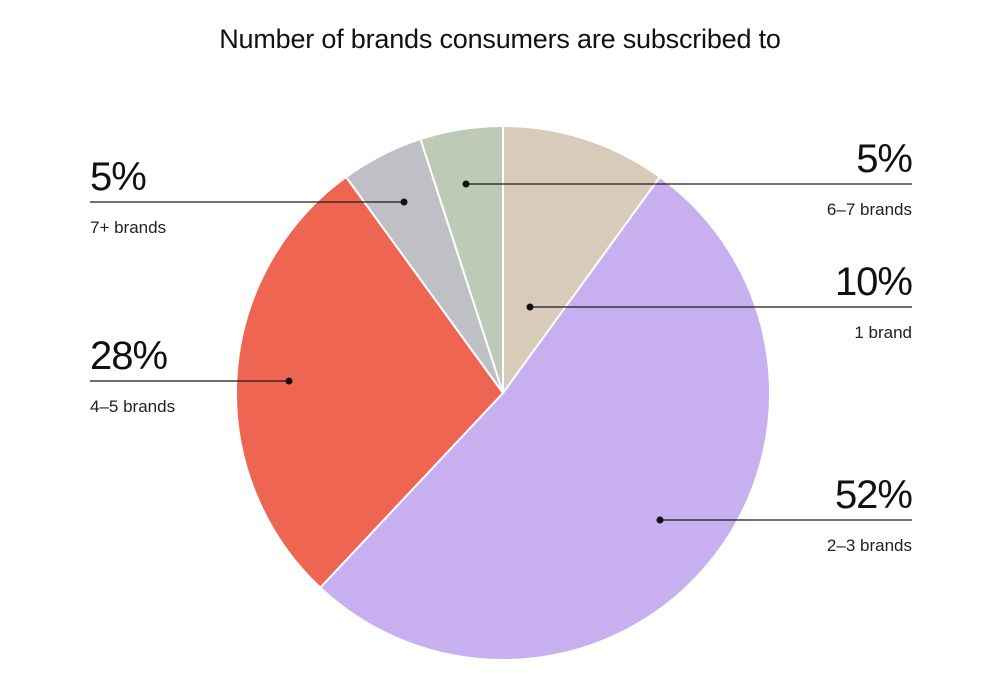  Describe the element at coordinates (118, 177) in the screenshot. I see `percent-label-7plus-brands: 5%` at that location.